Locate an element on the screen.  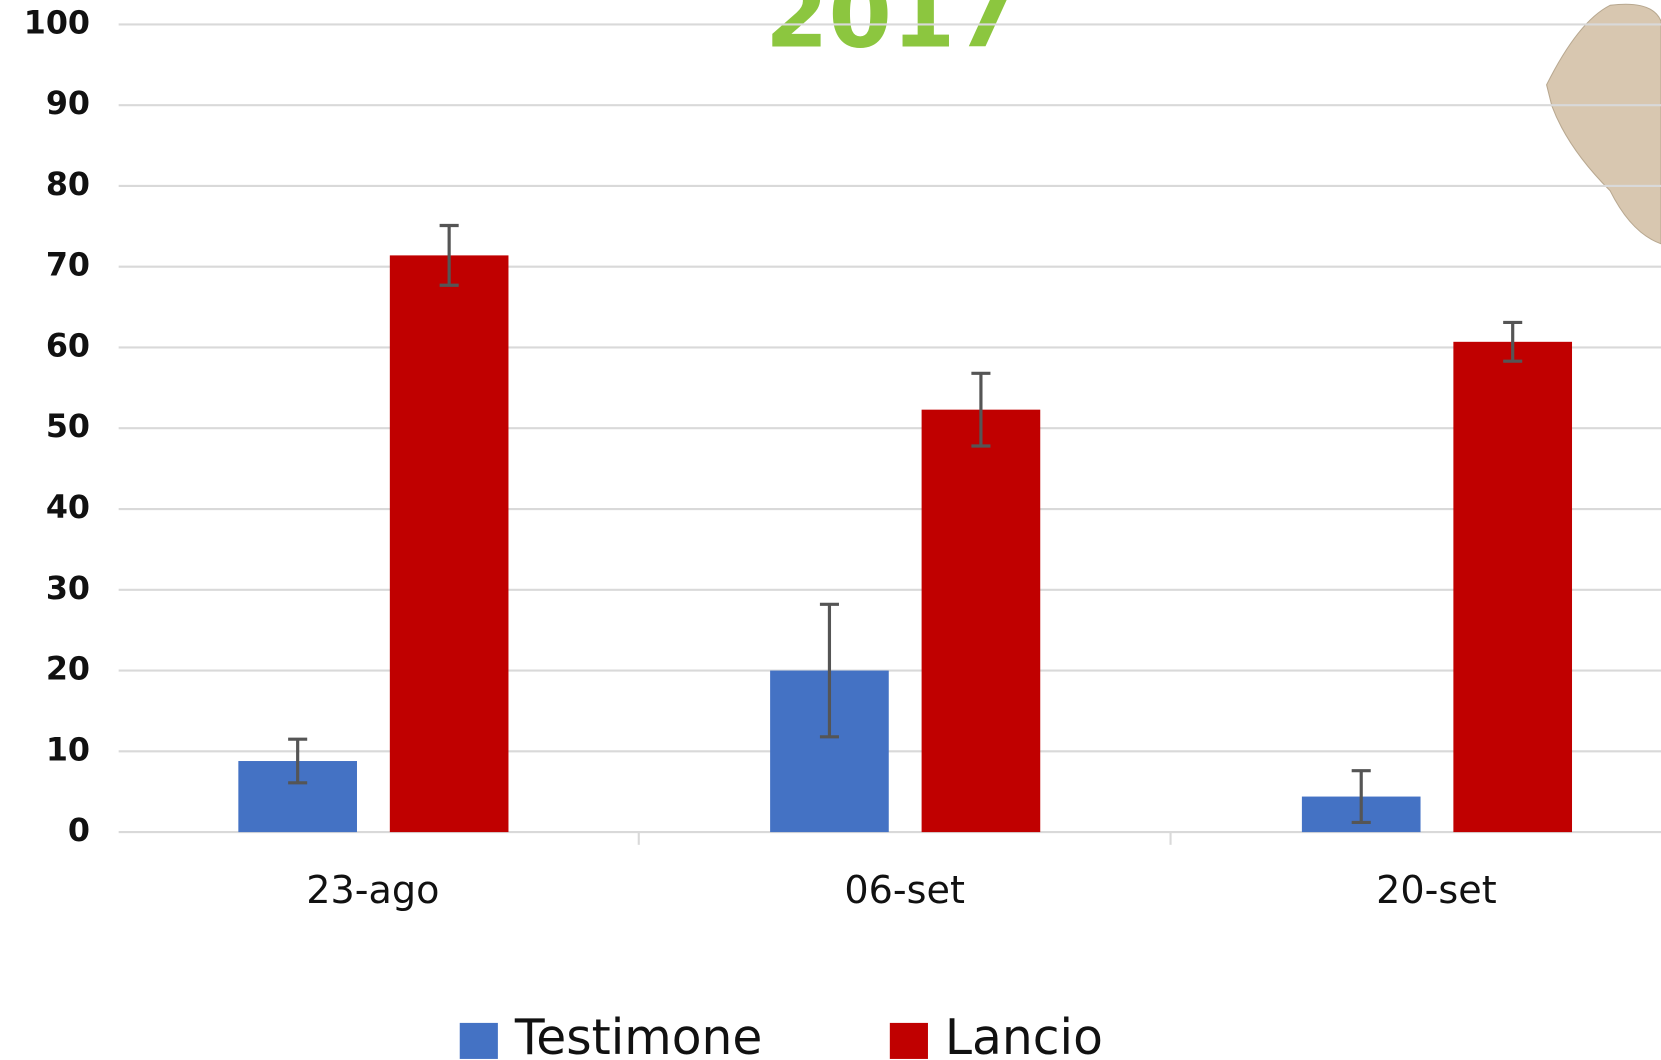
x-tick-label: 23-ago is located at coordinates (372, 890).